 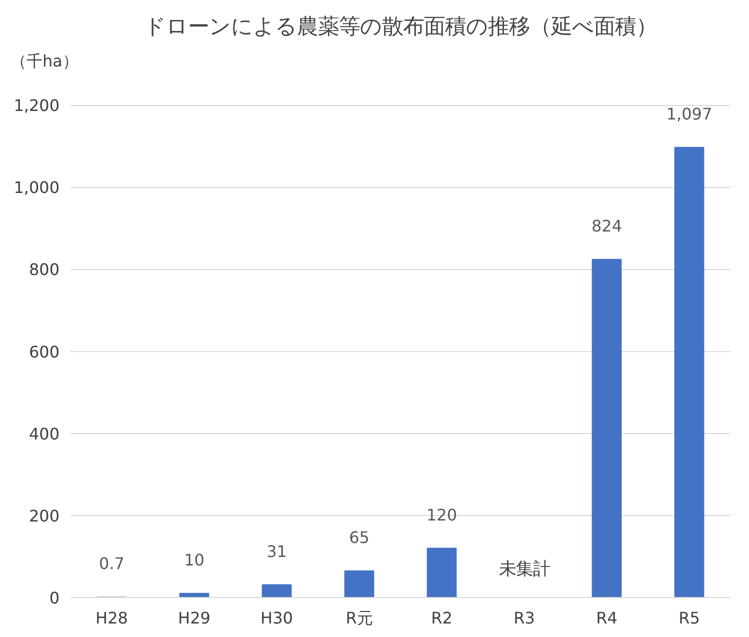 What do you see at coordinates (359, 537) in the screenshot?
I see `data-label: 65` at bounding box center [359, 537].